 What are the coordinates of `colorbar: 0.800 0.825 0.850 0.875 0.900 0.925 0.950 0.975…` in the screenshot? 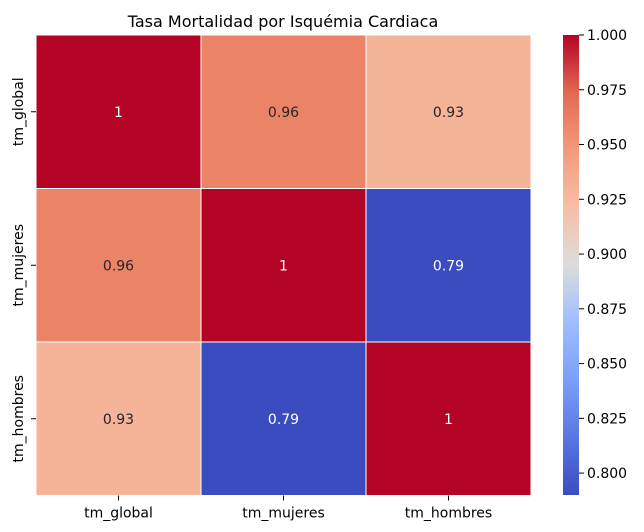 It's located at (595, 261).